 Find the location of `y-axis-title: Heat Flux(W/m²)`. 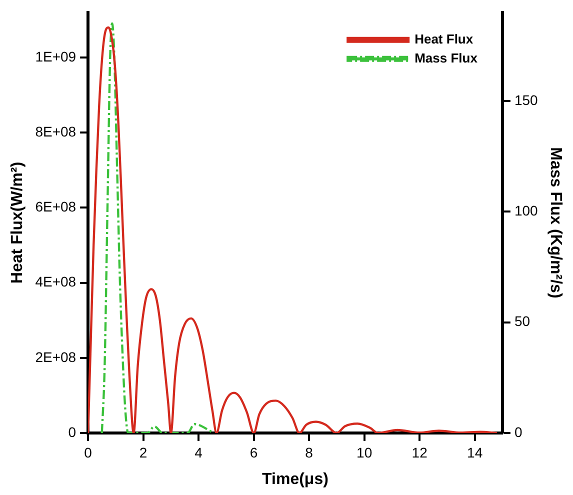

y-axis-title: Heat Flux(W/m²) is located at coordinates (17, 223).